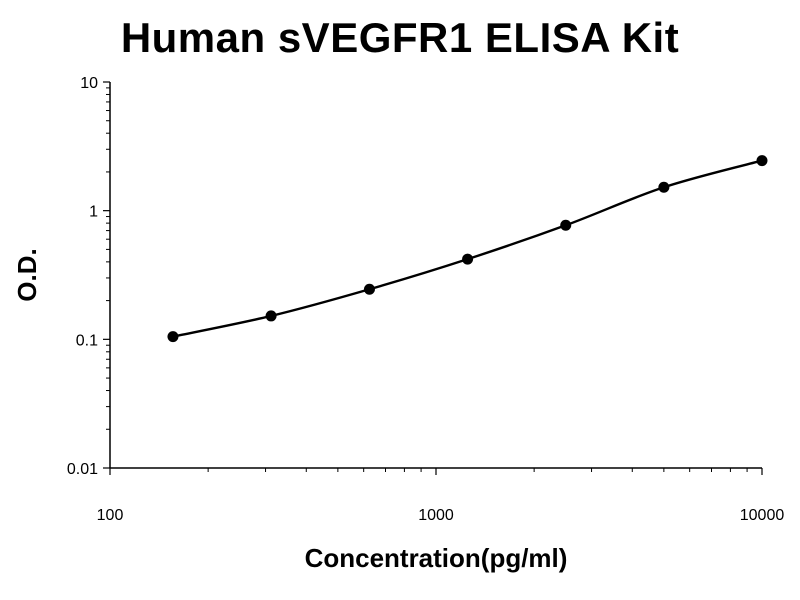  Describe the element at coordinates (89, 83) in the screenshot. I see `y-tick-label: 10` at that location.